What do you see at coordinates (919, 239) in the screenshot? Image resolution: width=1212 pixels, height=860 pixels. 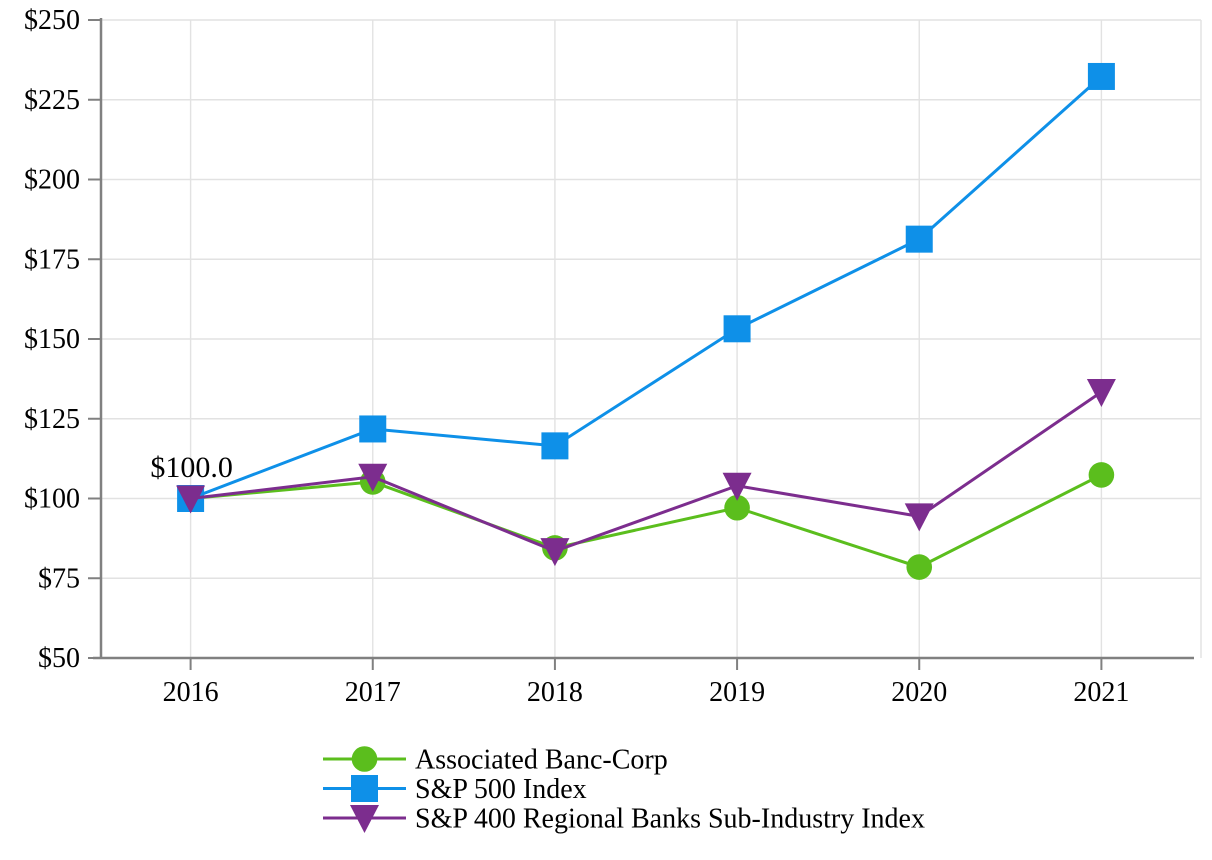 I see `data-marker-2020-s2` at bounding box center [919, 239].